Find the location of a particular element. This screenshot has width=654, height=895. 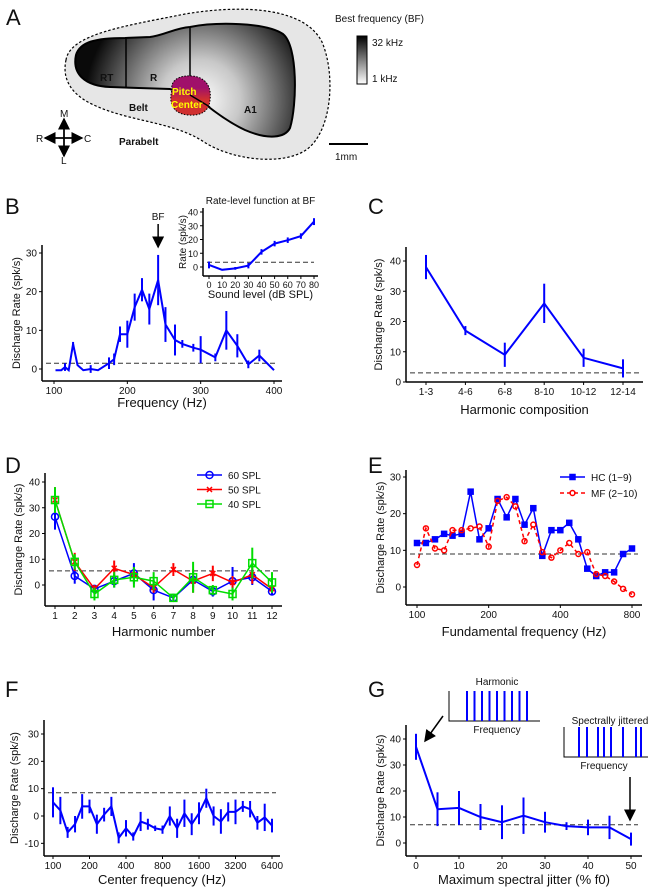

legend-entry: HC (1−9) is located at coordinates (596, 478).